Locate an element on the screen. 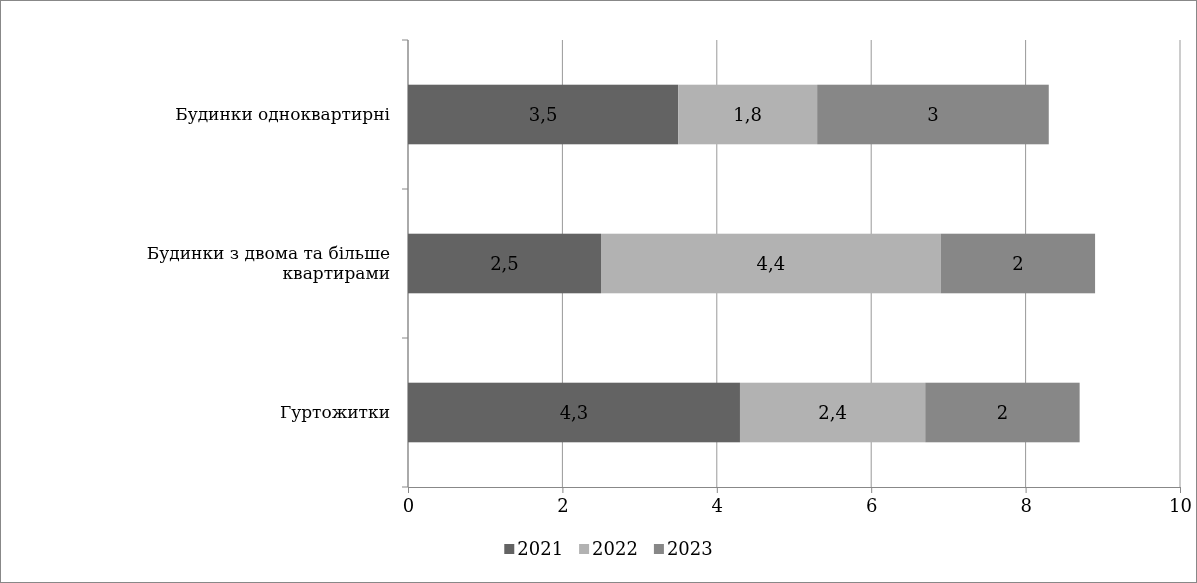 This screenshot has width=1197, height=583. data-label: 2,5 is located at coordinates (504, 263).